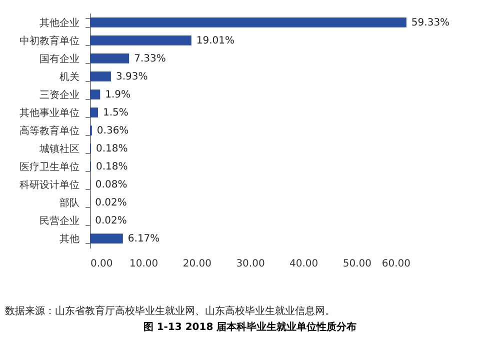 The width and height of the screenshot is (493, 349). What do you see at coordinates (111, 185) in the screenshot?
I see `data-label: 0.08%` at bounding box center [111, 185].